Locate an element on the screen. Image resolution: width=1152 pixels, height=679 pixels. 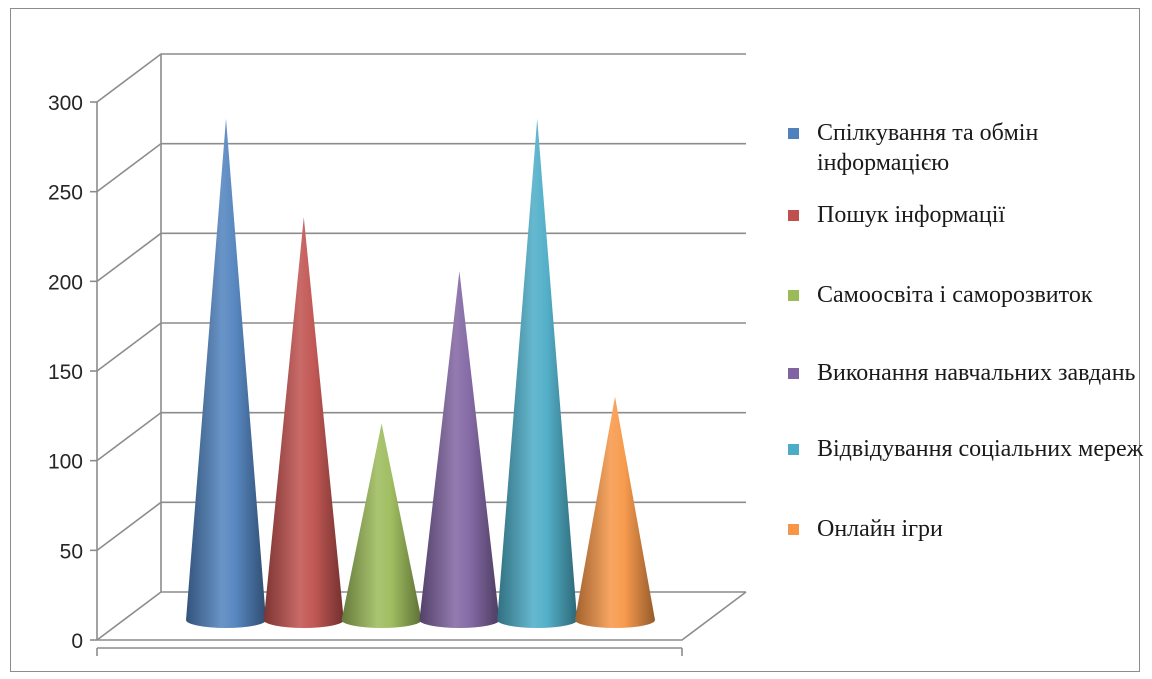
y-axis-tick-labels: 0 50 100 150 200 250 300 is located at coordinates (65, 372).